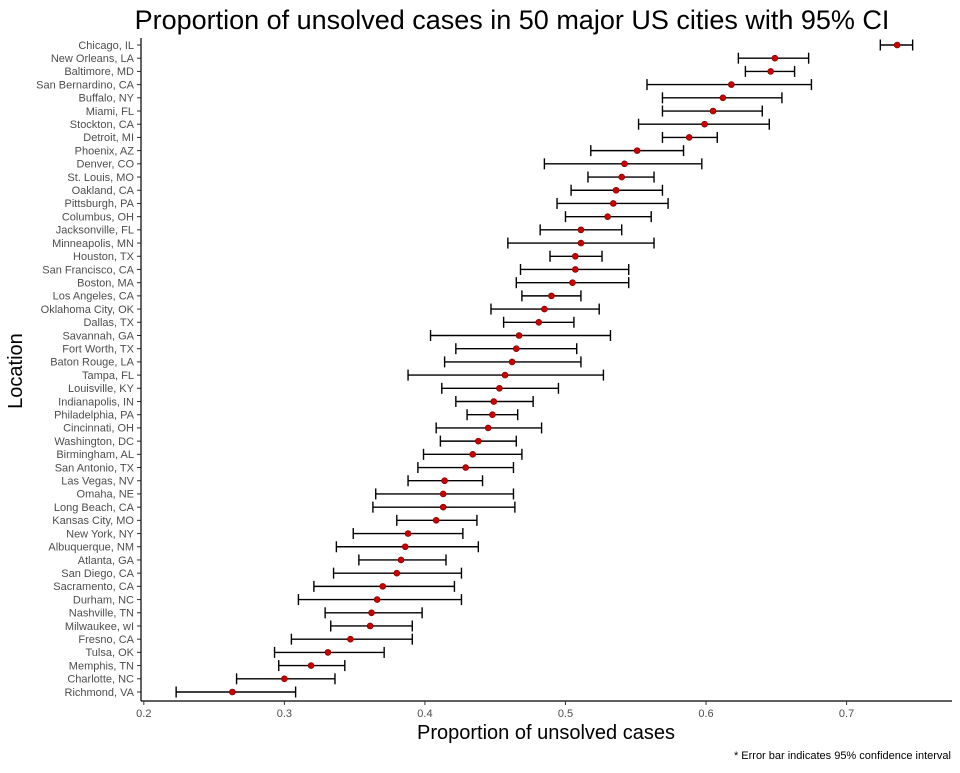  What do you see at coordinates (110, 653) in the screenshot?
I see `y-tick-label: Tulsa, OK` at bounding box center [110, 653].